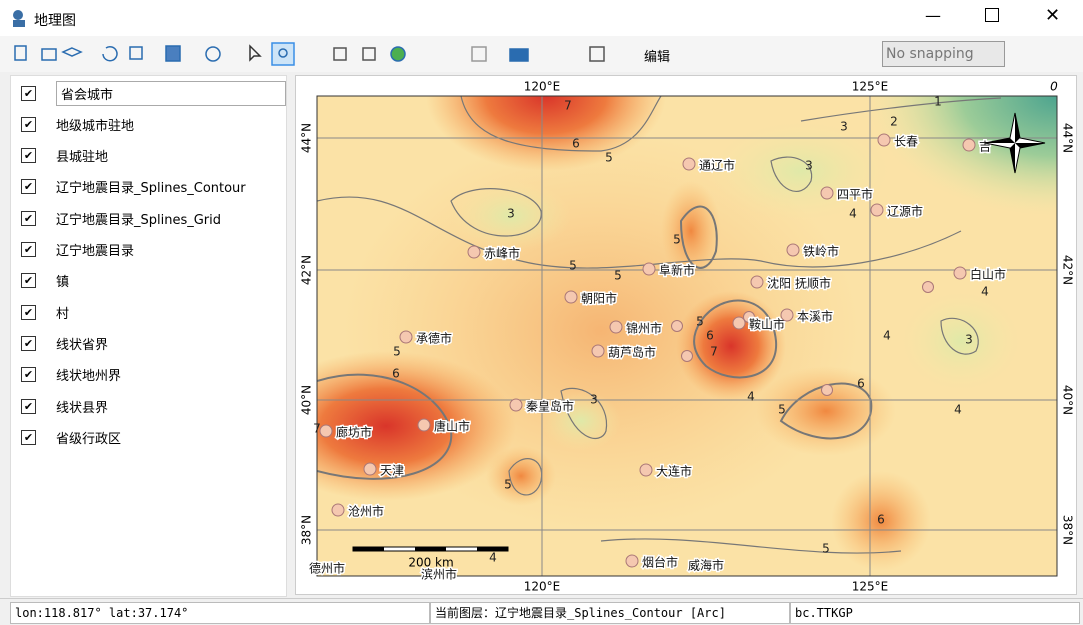  I want to click on snapping-select: No snapping, so click(943, 54).